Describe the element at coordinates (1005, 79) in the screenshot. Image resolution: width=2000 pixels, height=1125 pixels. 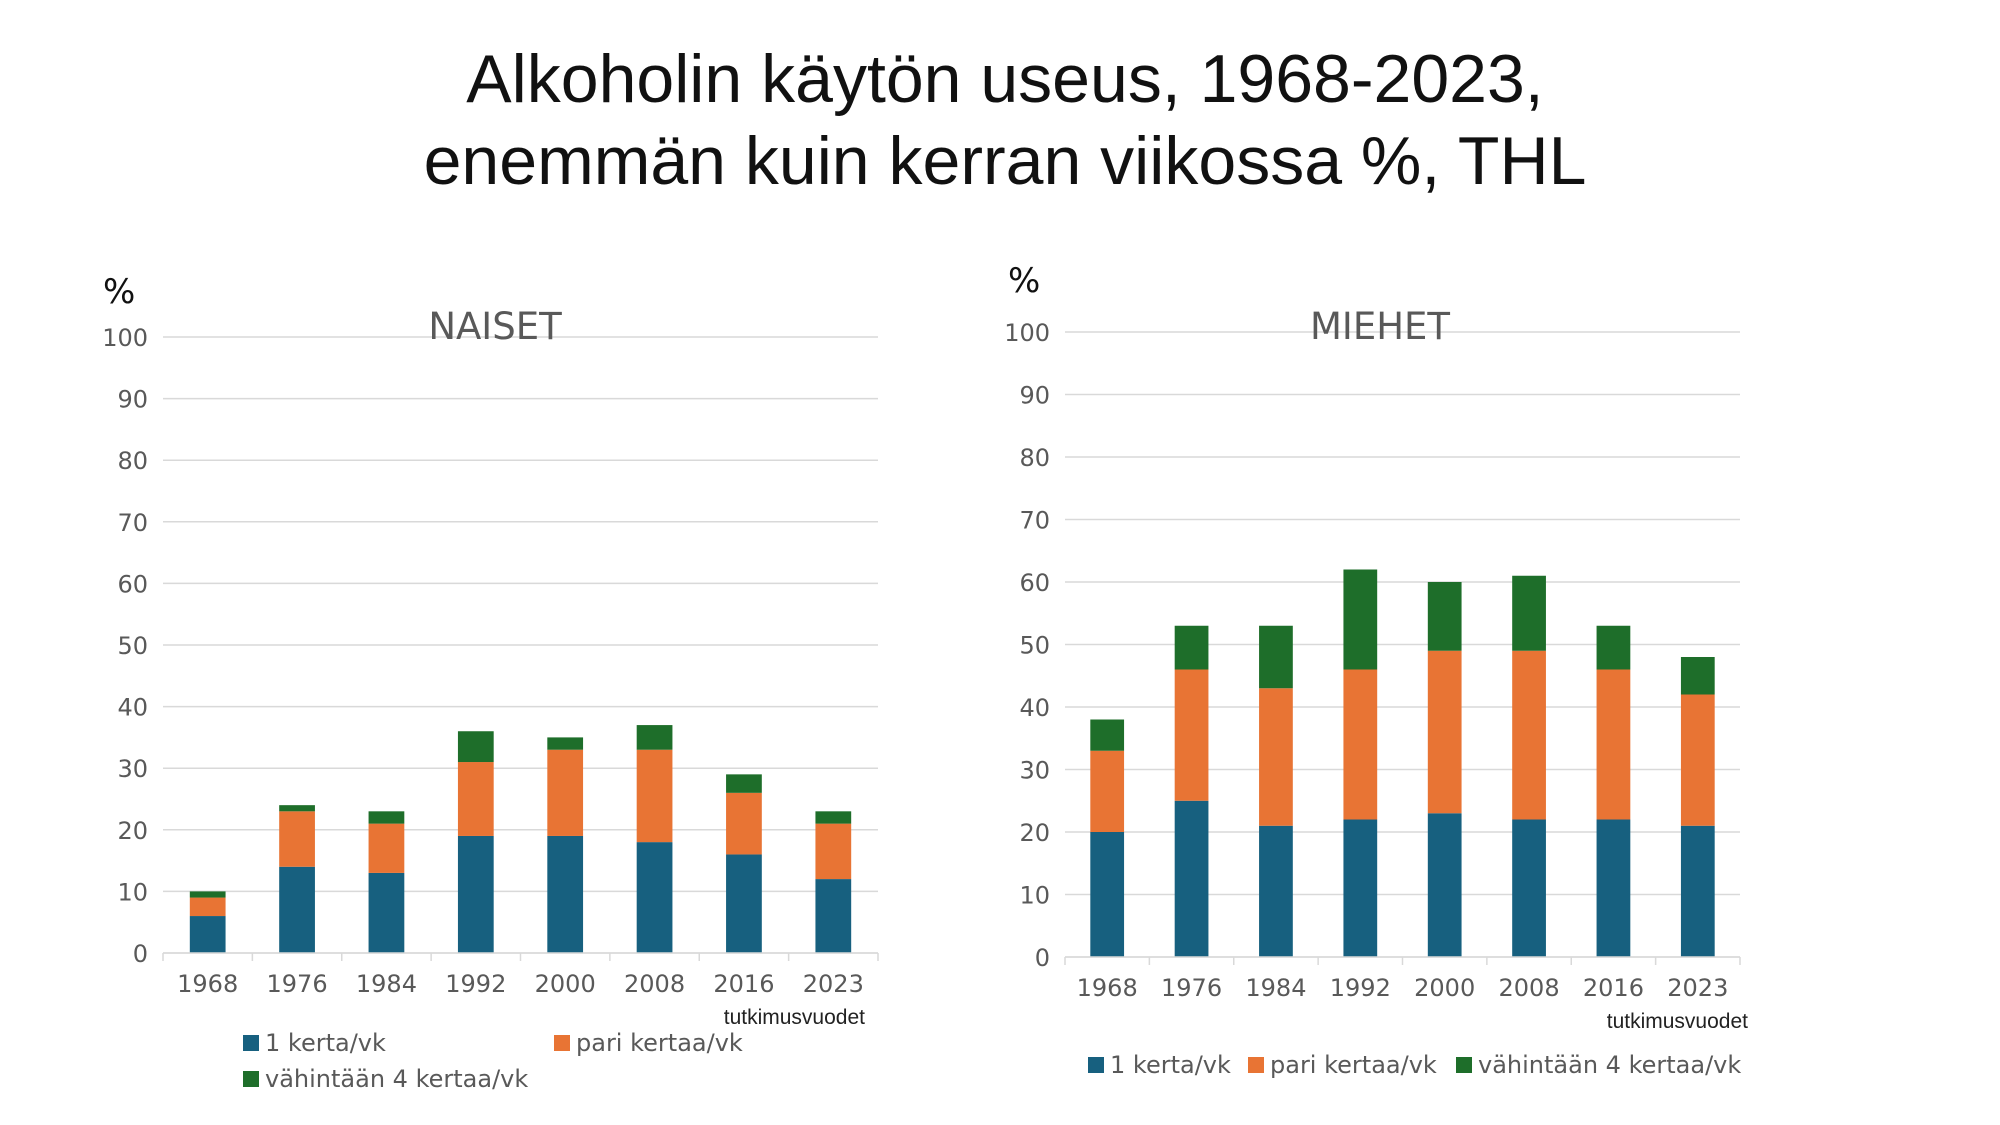
I see `page-title-line1: Alkoholin käytön useus, 1968-2023,` at that location.